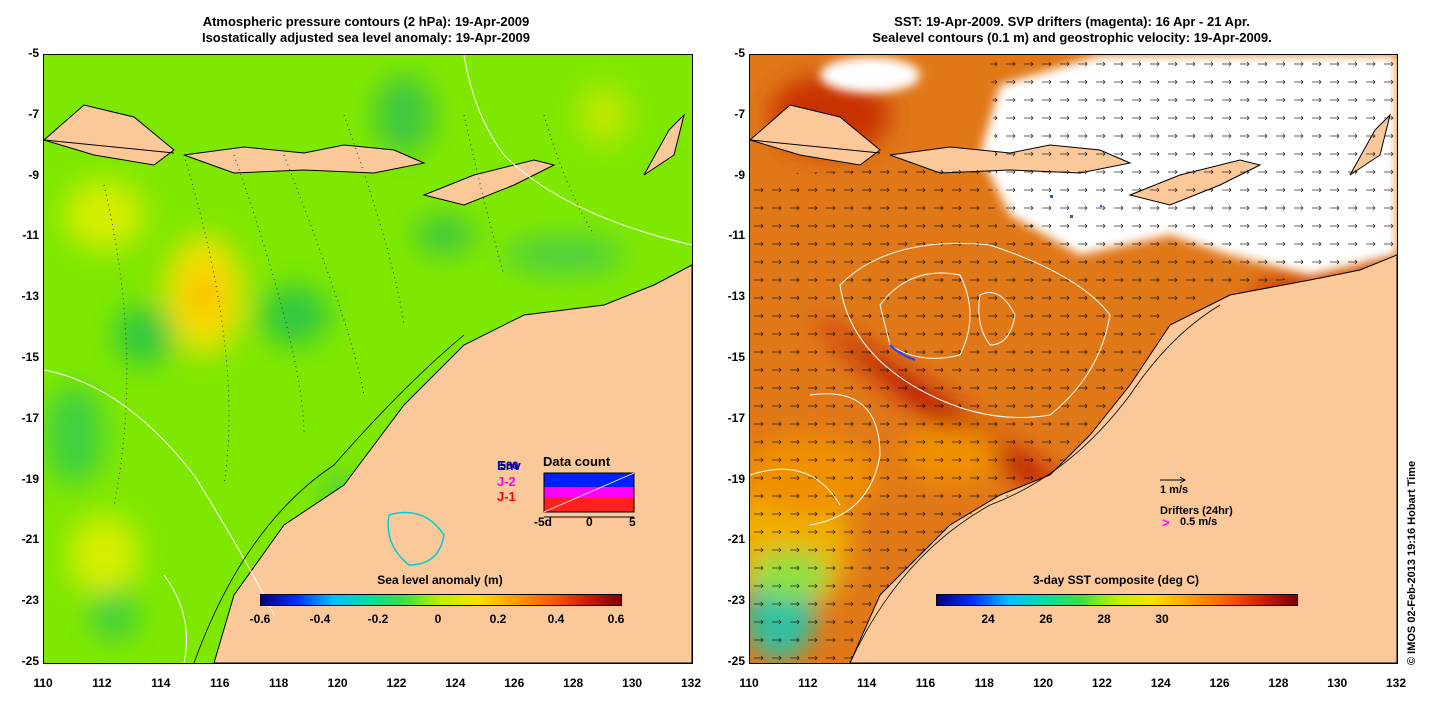  I want to click on sla-colorbar-label: 0.2, so click(498, 619).